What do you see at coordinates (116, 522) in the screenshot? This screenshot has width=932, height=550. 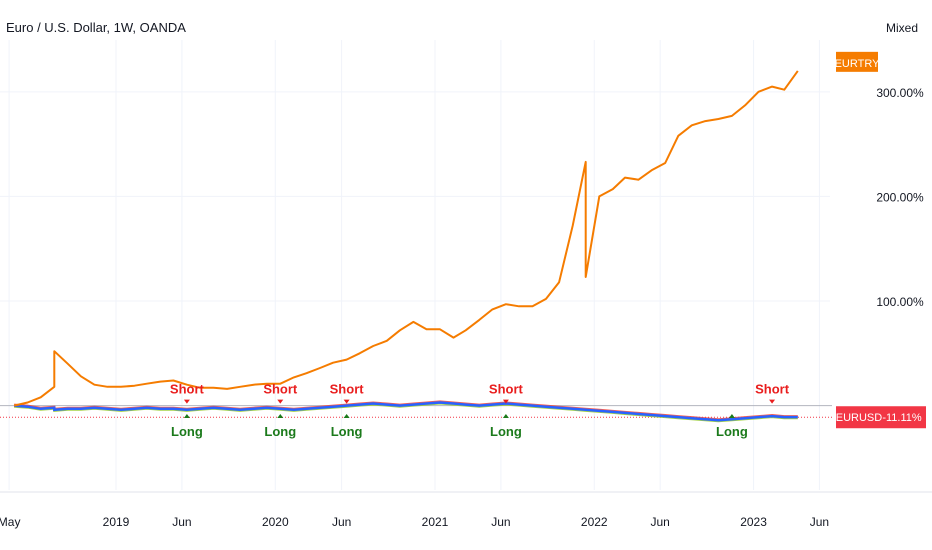 I see `x-tick-label: 2019` at bounding box center [116, 522].